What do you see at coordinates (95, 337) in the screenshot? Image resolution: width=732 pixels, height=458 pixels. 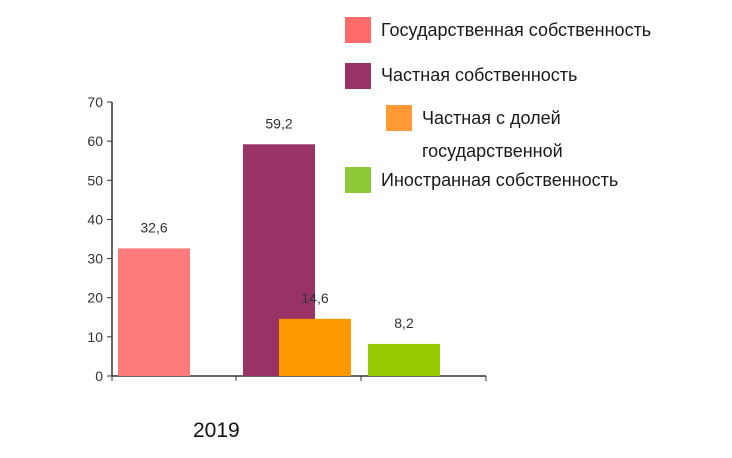 I see `y-tick-label: 10` at bounding box center [95, 337].